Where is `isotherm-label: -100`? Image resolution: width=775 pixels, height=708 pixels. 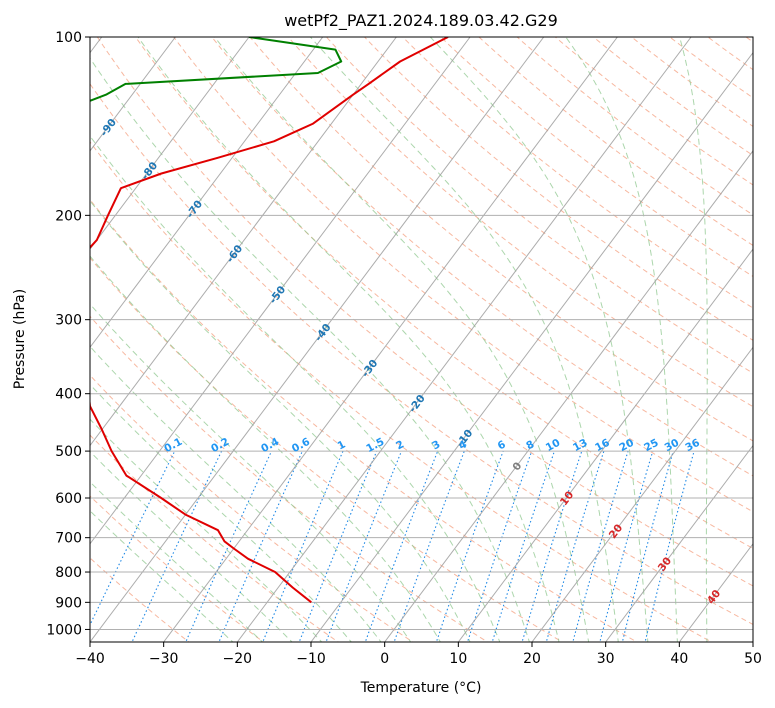 isotherm-label: -100 is located at coordinates (75, 73).